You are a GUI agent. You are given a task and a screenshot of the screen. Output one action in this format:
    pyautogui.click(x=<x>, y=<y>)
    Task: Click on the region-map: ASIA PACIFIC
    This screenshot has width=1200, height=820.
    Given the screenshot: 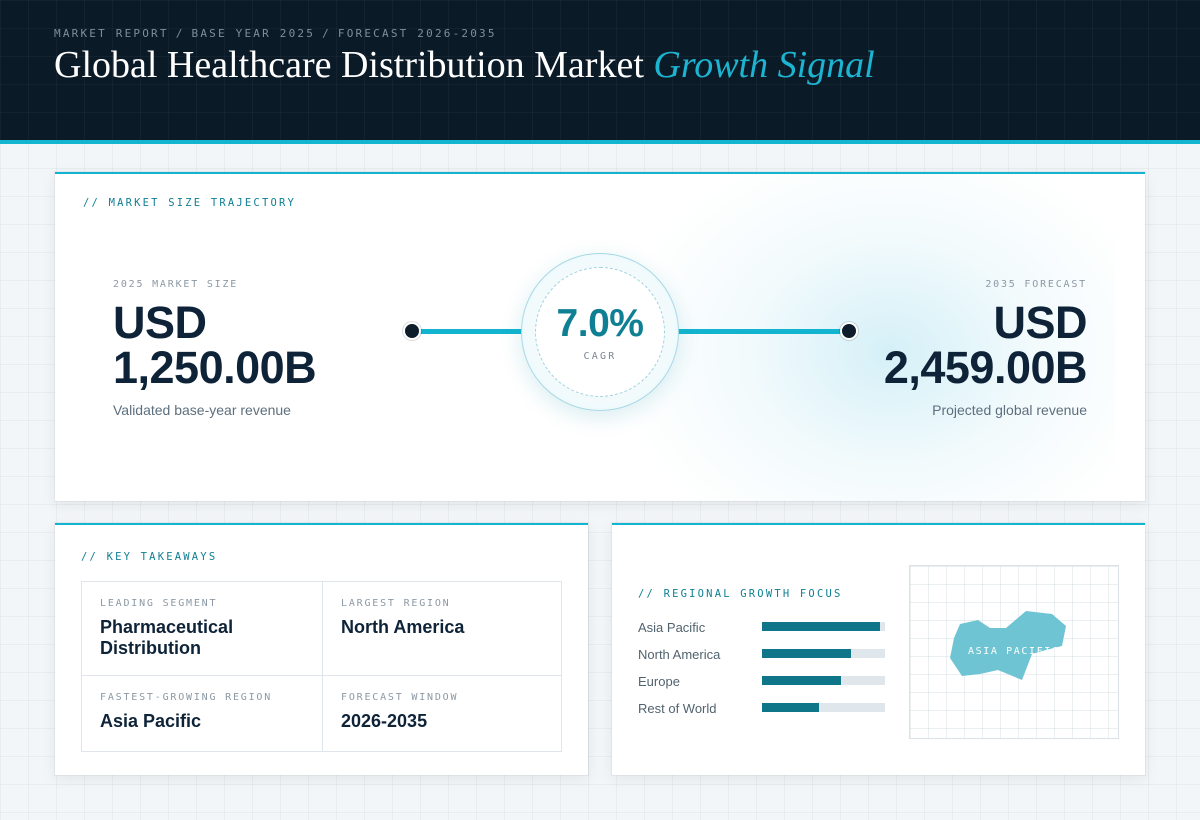 What is the action you would take?
    pyautogui.click(x=1014, y=652)
    